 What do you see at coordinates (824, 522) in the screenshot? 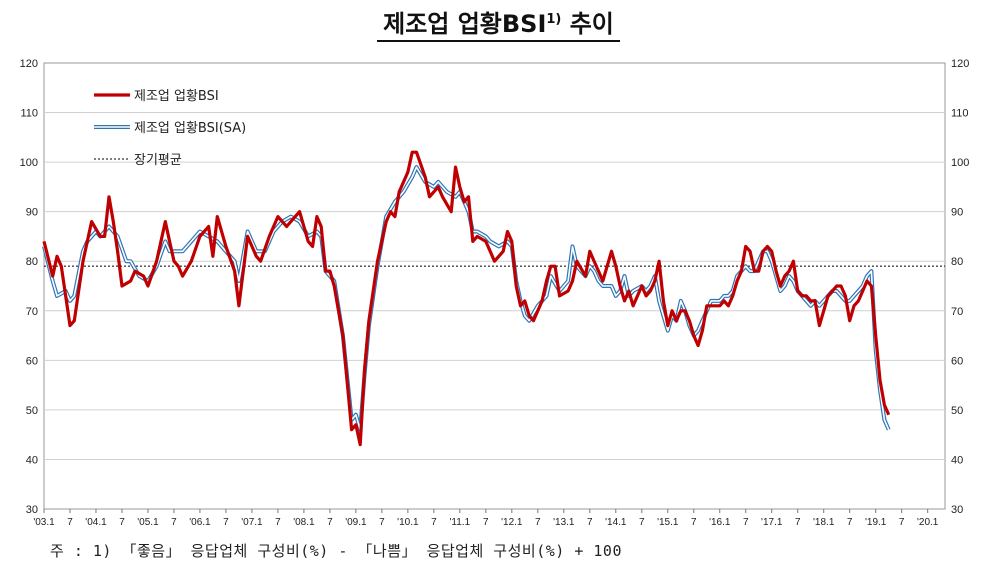
I see `x-tick-label: '18.1` at bounding box center [824, 522].